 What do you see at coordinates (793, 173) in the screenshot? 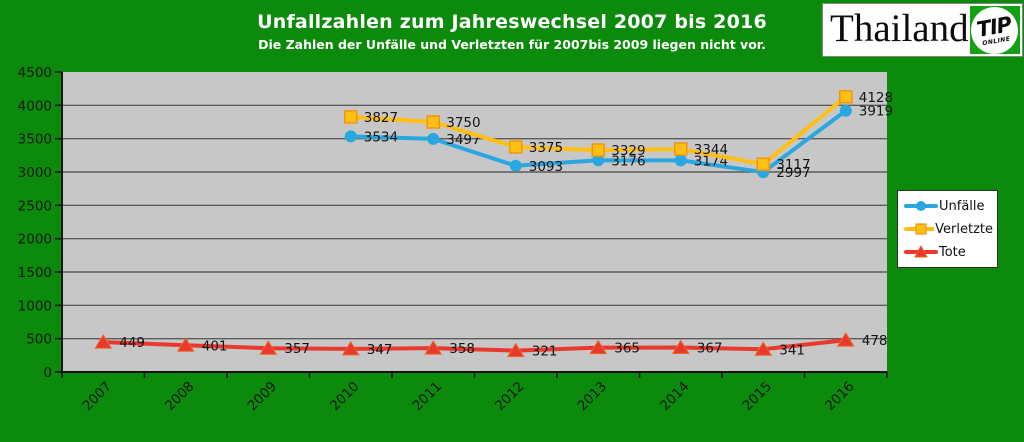
I see `data-label: 2997` at bounding box center [793, 173].